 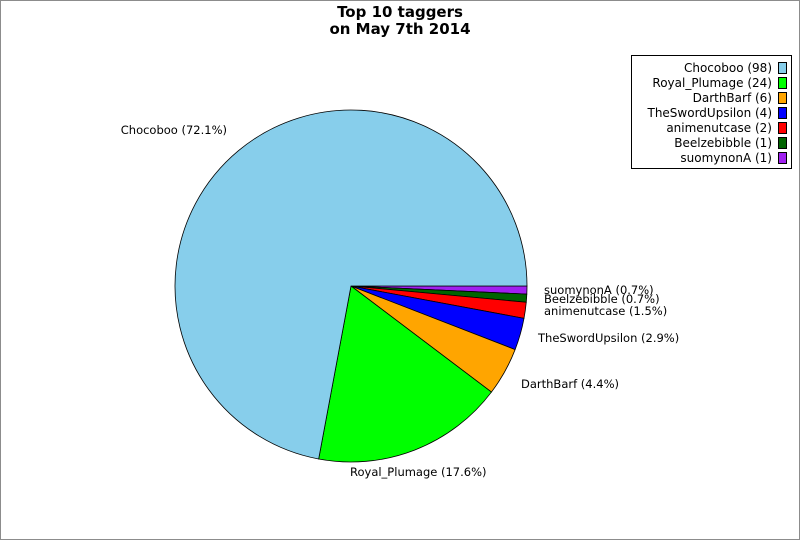 I want to click on slice-label-beelzebibble: Beelzebibble (0.7%), so click(x=602, y=299).